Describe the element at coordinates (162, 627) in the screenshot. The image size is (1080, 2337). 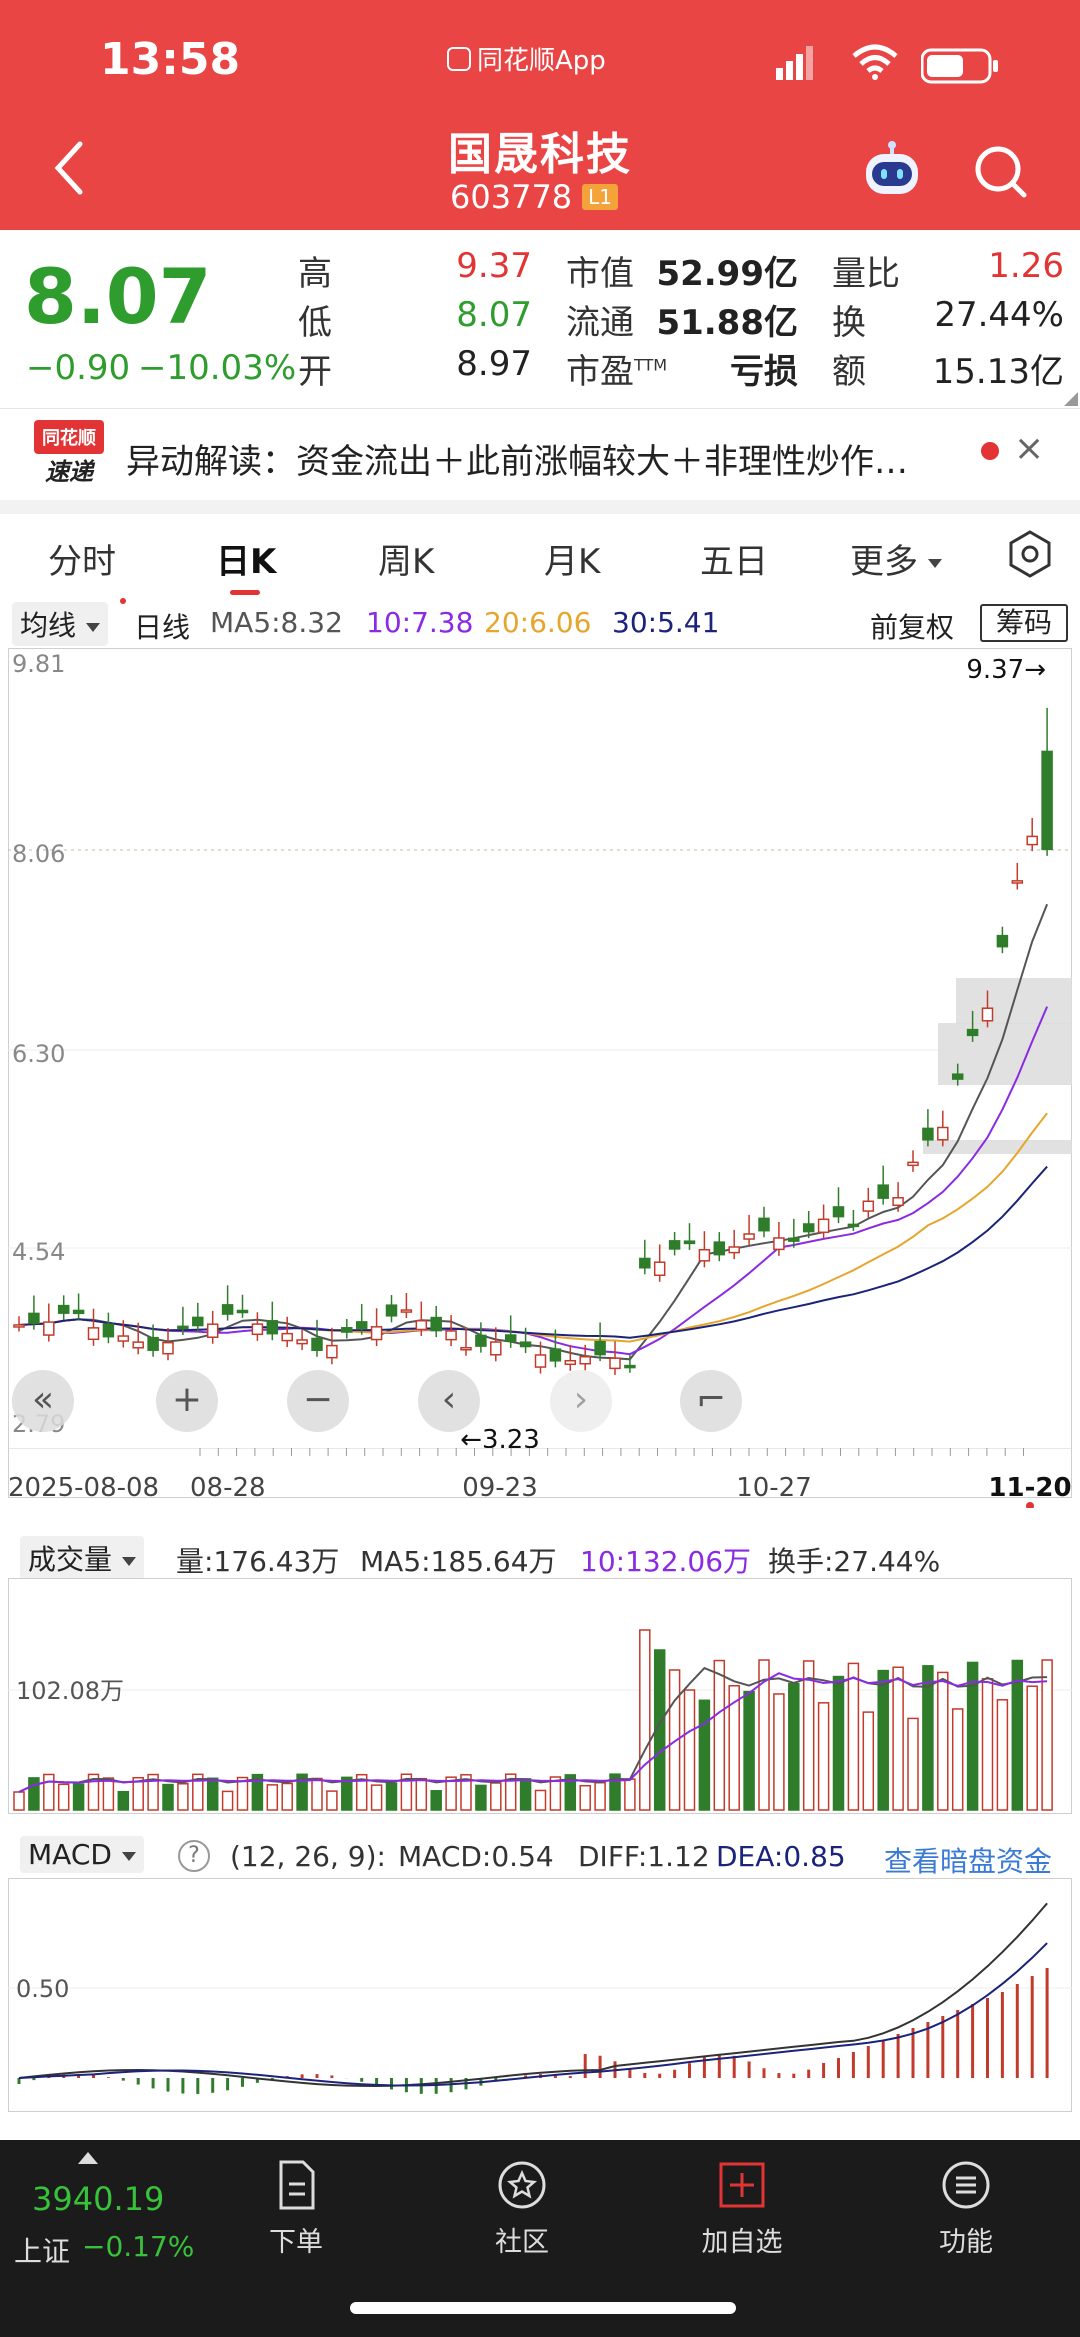
I see `period-label: 日线` at that location.